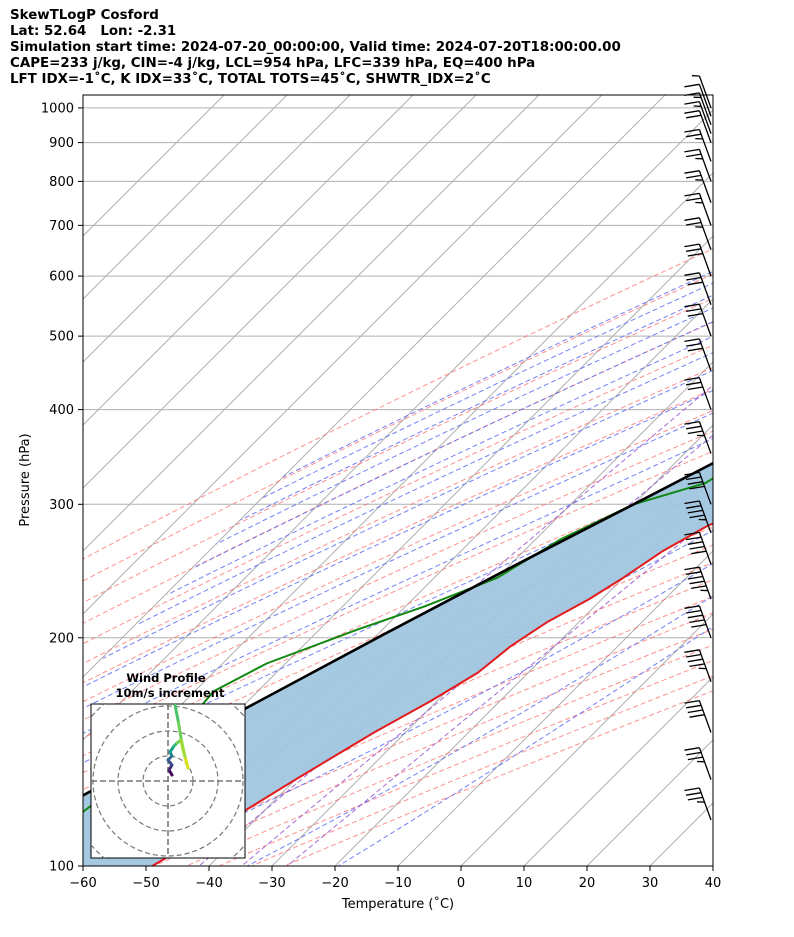  Describe the element at coordinates (61, 226) in the screenshot. I see `y-tick-label: 700` at that location.